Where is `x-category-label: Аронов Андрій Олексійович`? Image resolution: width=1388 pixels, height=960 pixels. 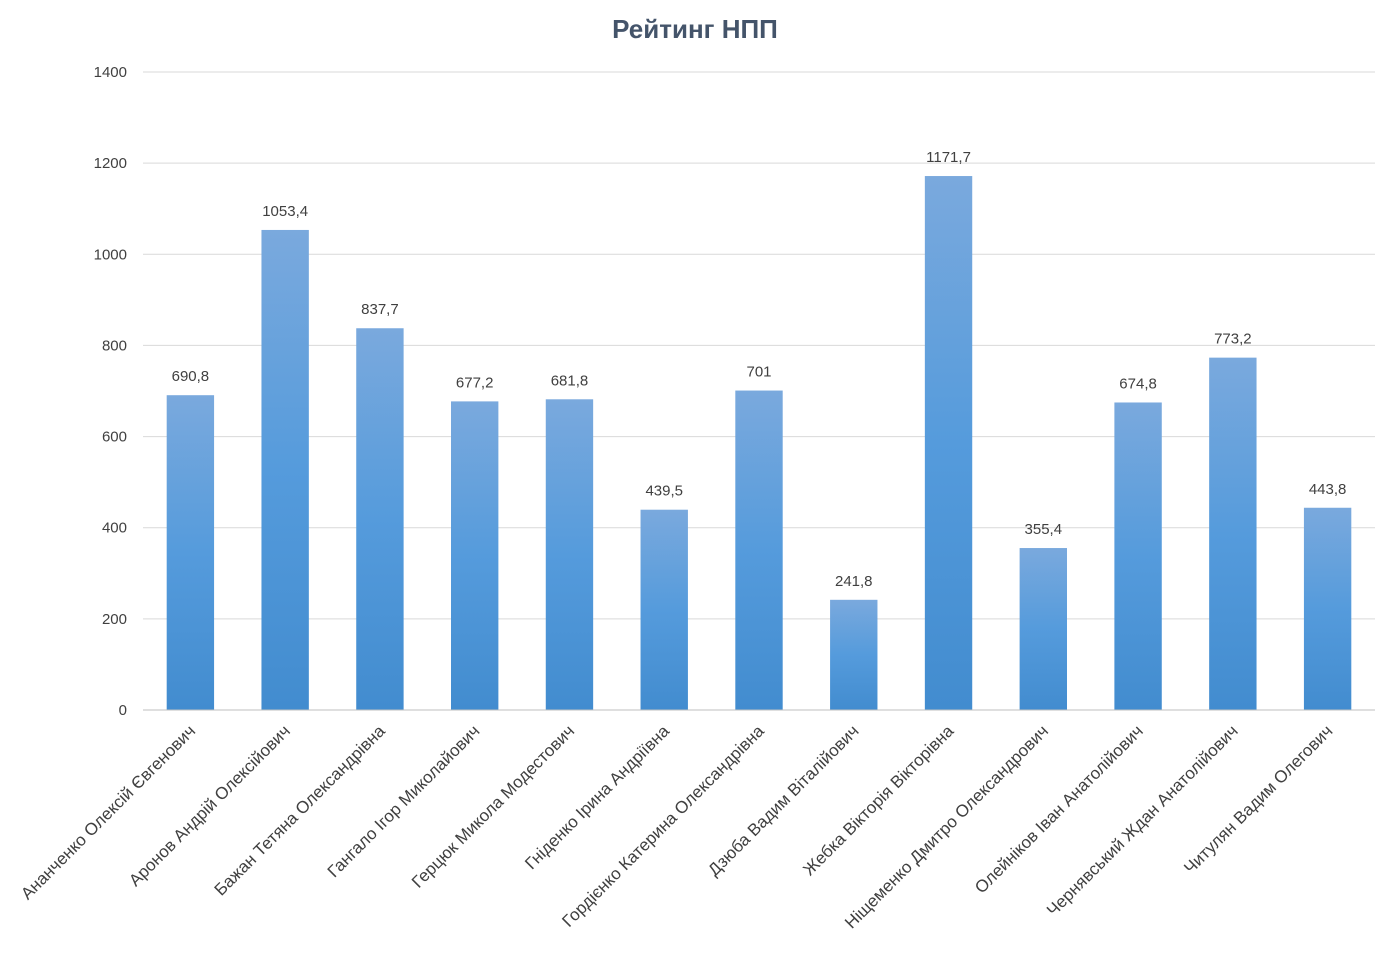 x-category-label: Аронов Андрій Олексійович is located at coordinates (209, 805).